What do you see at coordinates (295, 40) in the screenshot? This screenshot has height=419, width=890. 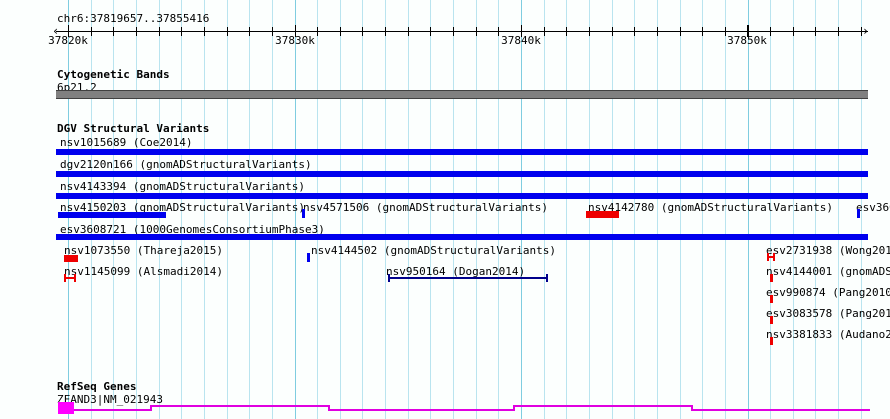 I see `axis-tick-label: 37830k` at bounding box center [295, 40].